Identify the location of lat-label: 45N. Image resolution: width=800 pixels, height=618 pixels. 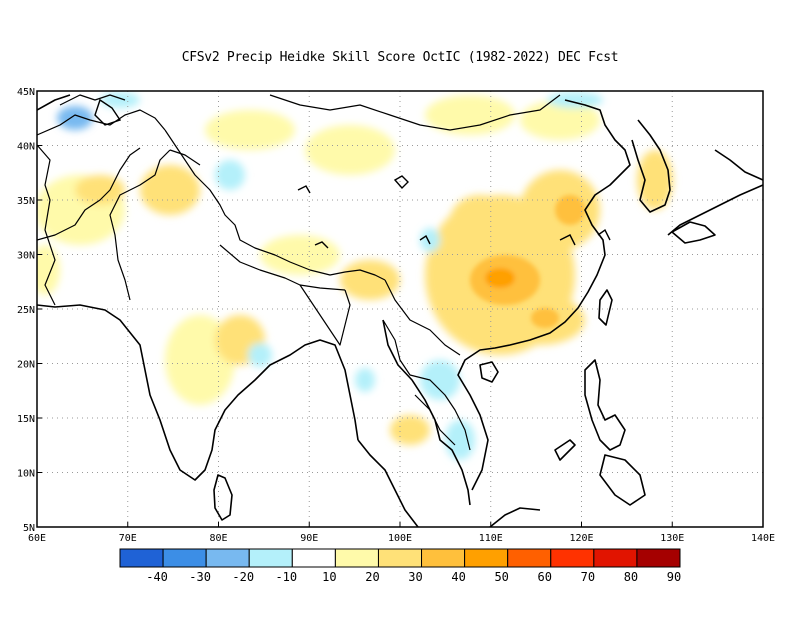
(26, 92).